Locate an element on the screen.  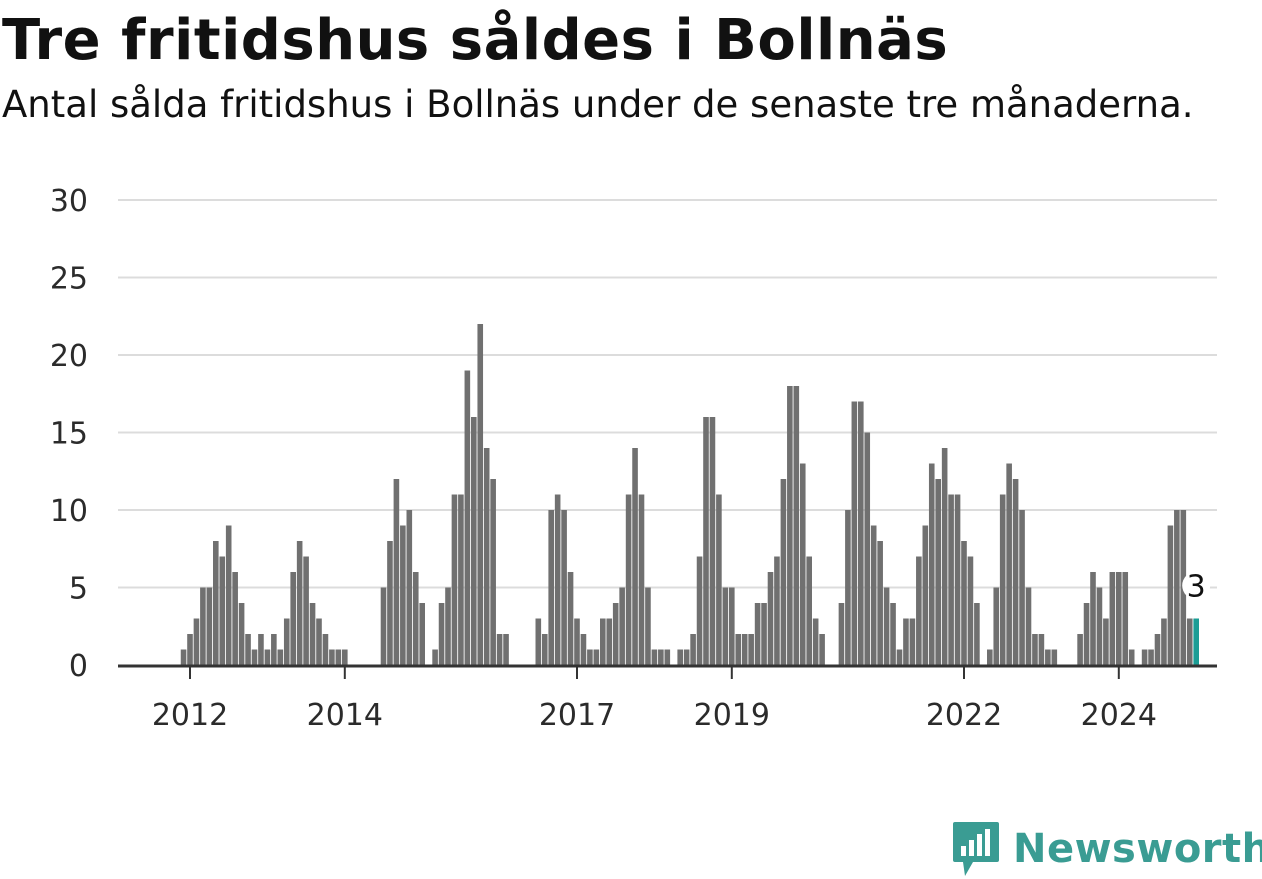
highlight-label-bg is located at coordinates (1196, 585).